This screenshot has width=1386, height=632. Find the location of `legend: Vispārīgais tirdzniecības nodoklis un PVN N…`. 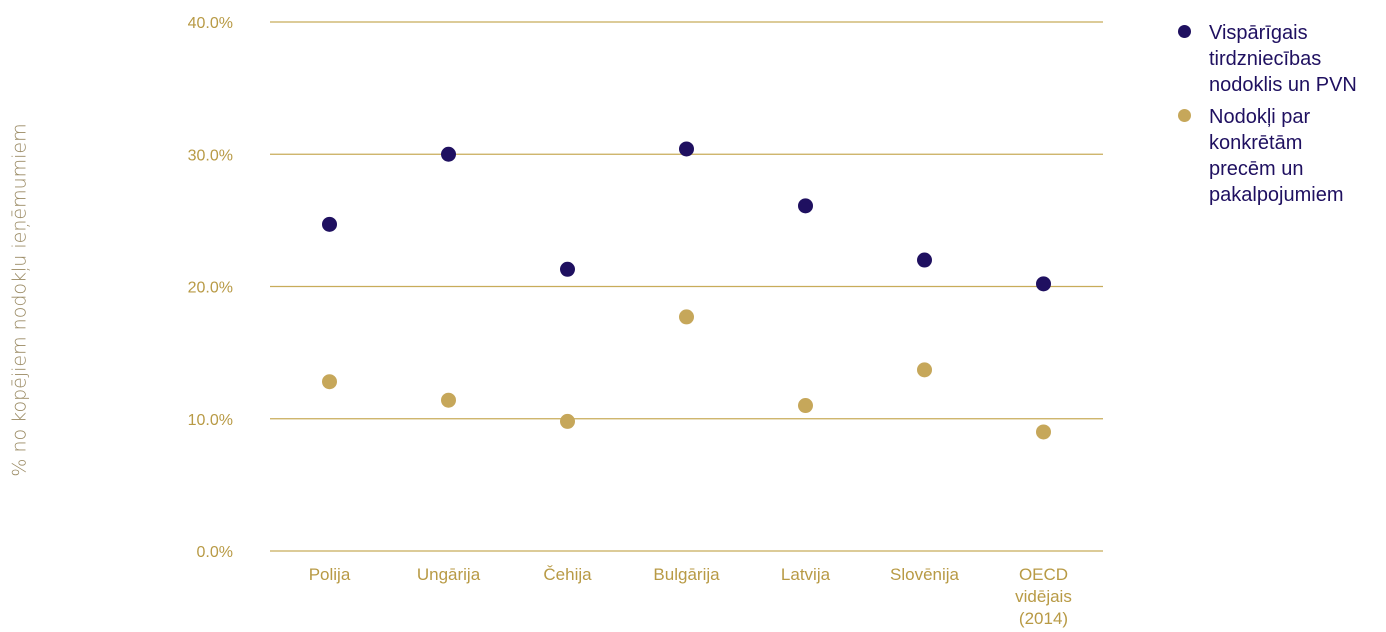

legend: Vispārīgais tirdzniecības nodoklis un PVN N… is located at coordinates (1278, 117).